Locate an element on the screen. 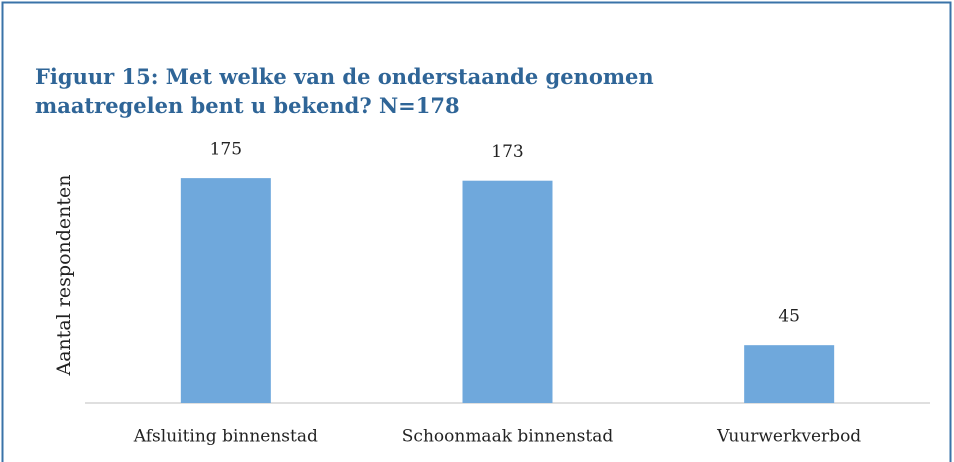 Image resolution: width=954 pixels, height=462 pixels. x-tick-label: Afsluiting binnenstad is located at coordinates (225, 437).